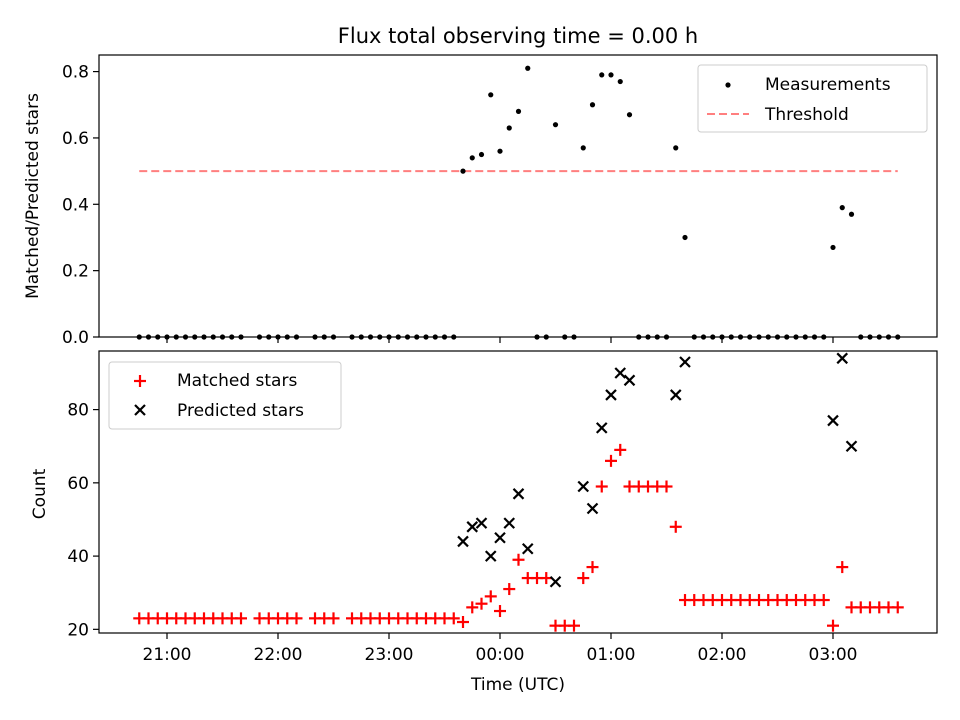 The width and height of the screenshot is (960, 720). Describe the element at coordinates (75, 272) in the screenshot. I see `top-y-tick-label: 0.2` at that location.